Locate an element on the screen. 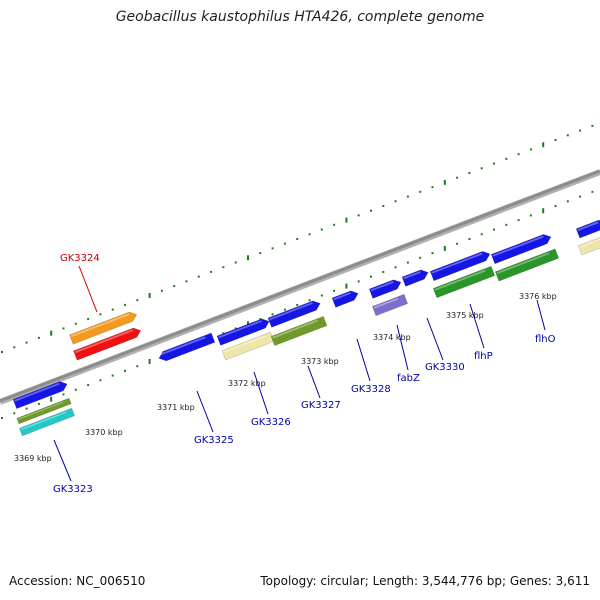 This screenshot has width=600, height=600. kbp-label: 3376 kbp is located at coordinates (538, 296).